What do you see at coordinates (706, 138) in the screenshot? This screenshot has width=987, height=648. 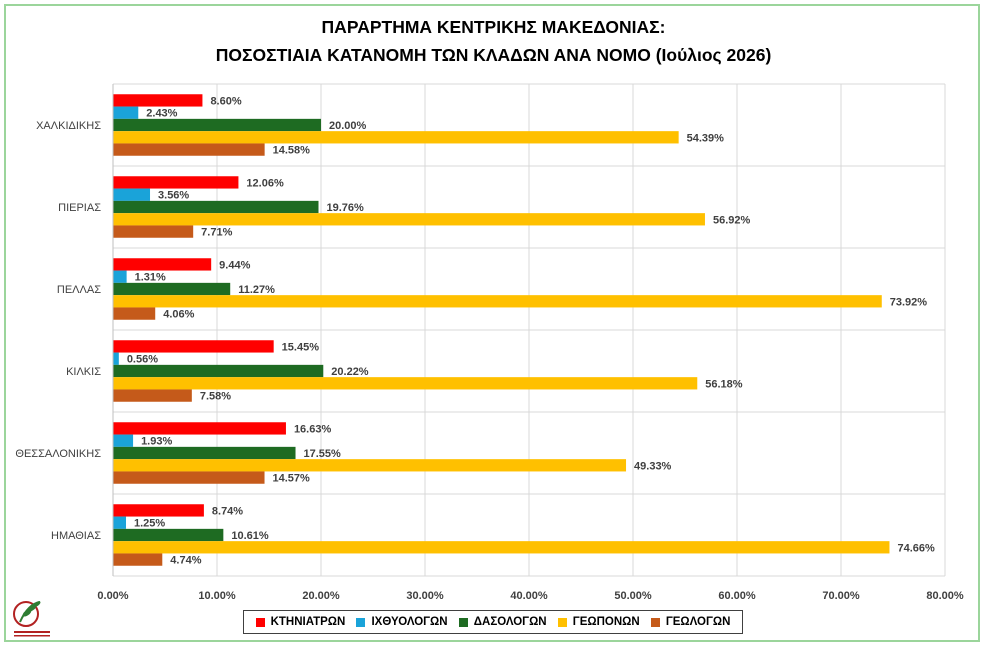 I see `data-label: 54.39%` at bounding box center [706, 138].